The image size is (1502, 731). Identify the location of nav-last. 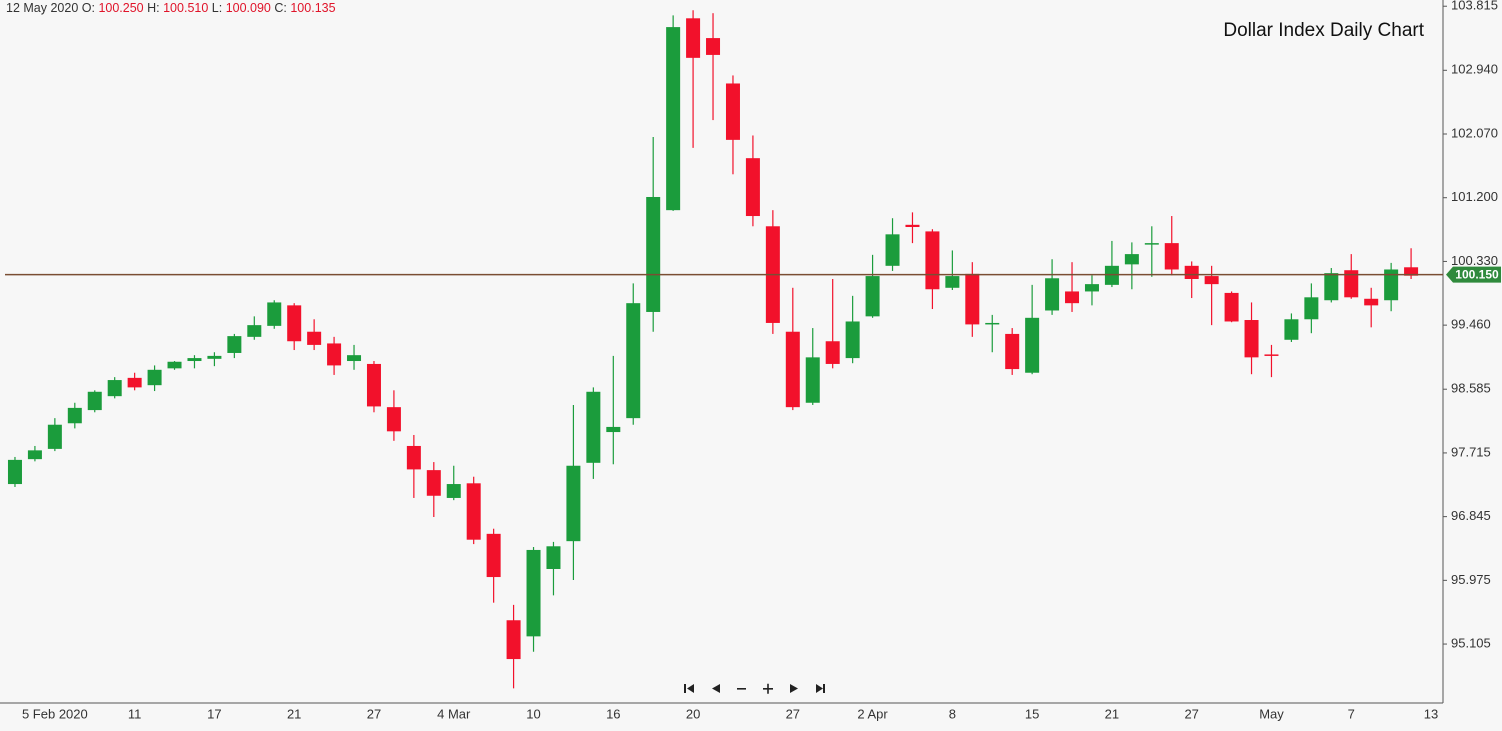
(820, 688).